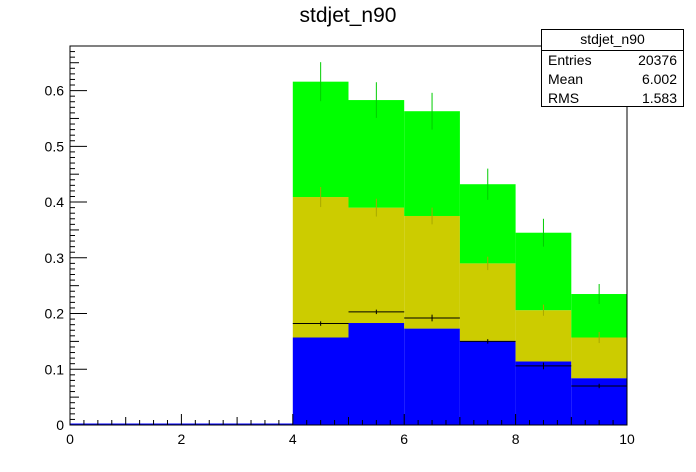 This screenshot has width=696, height=472. I want to click on x-tick-label: 6, so click(404, 439).